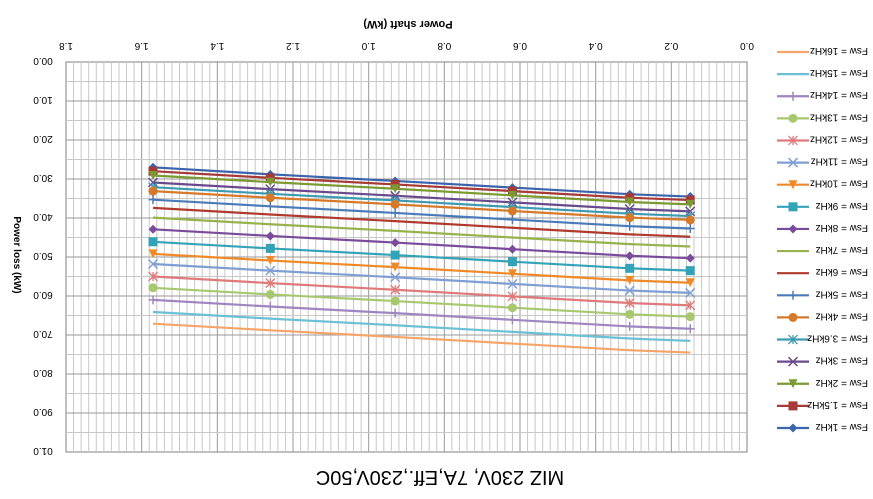 This screenshot has width=873, height=499. I want to click on legend-item: Fsw = 14kHz, so click(822, 95).